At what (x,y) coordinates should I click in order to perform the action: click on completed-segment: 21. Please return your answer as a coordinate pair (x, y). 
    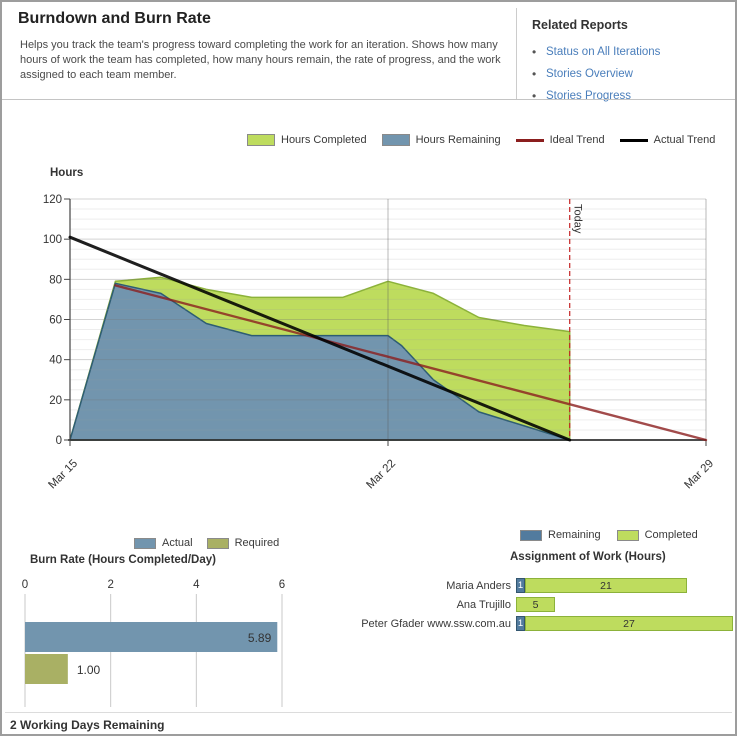
    Looking at the image, I should click on (606, 585).